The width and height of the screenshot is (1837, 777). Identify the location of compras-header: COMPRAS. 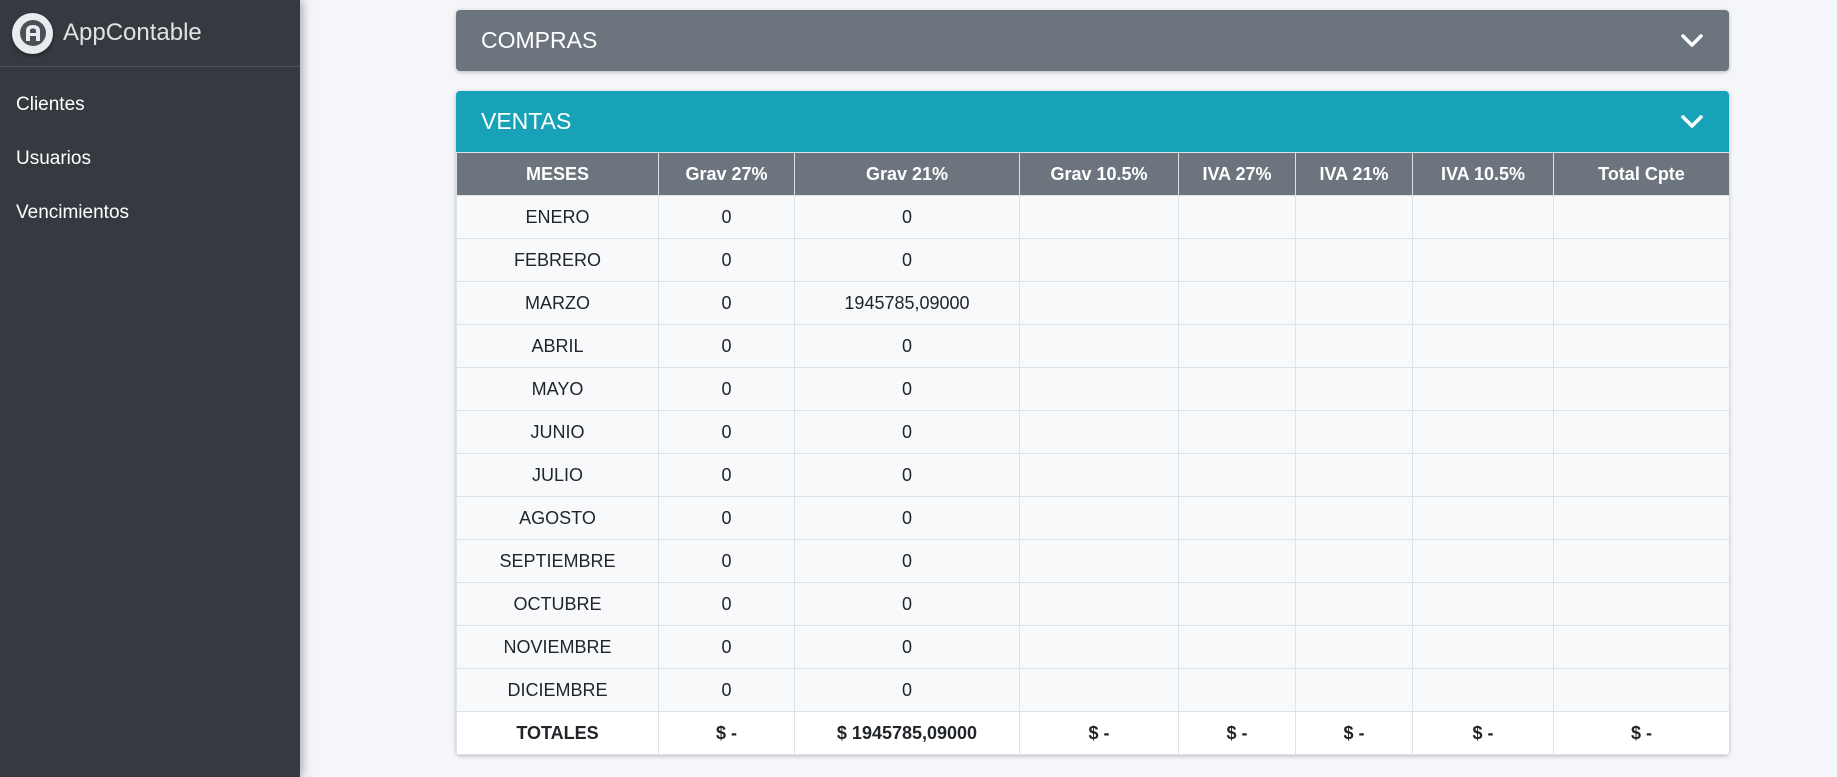
(1092, 40).